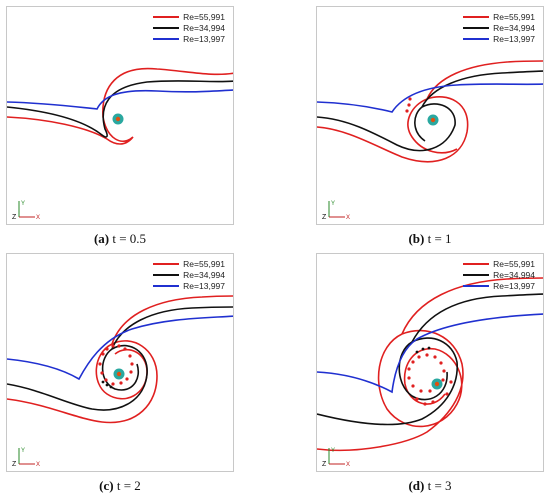 This screenshot has width=550, height=498. I want to click on legend-d: Re=55,991 Re=34,994 Re=13,997, so click(499, 274).